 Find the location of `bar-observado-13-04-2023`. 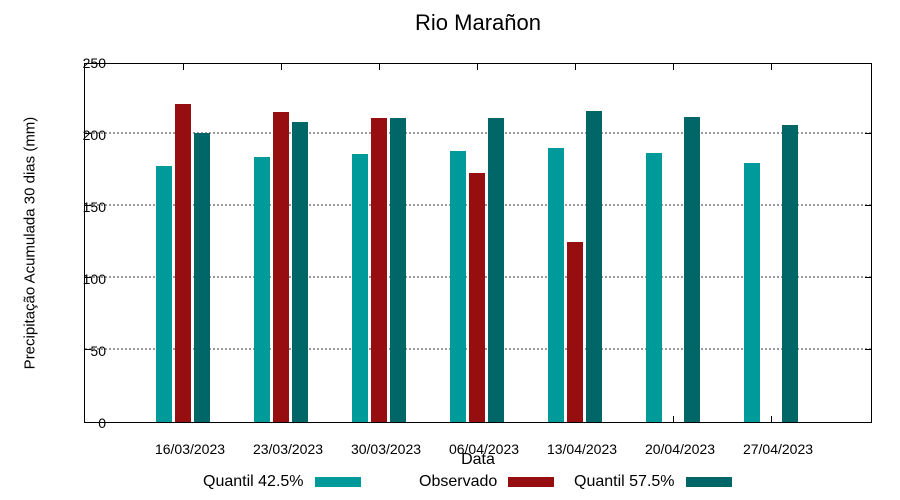

bar-observado-13-04-2023 is located at coordinates (575, 332).